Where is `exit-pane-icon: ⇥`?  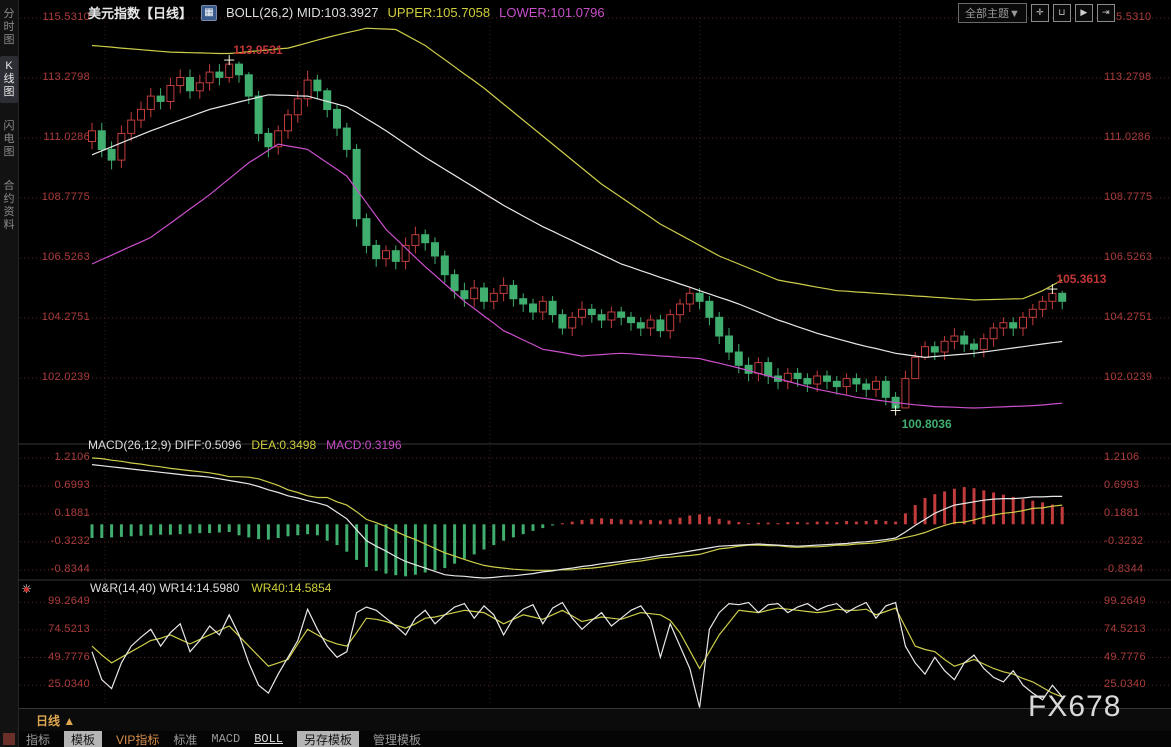 exit-pane-icon: ⇥ is located at coordinates (1105, 13).